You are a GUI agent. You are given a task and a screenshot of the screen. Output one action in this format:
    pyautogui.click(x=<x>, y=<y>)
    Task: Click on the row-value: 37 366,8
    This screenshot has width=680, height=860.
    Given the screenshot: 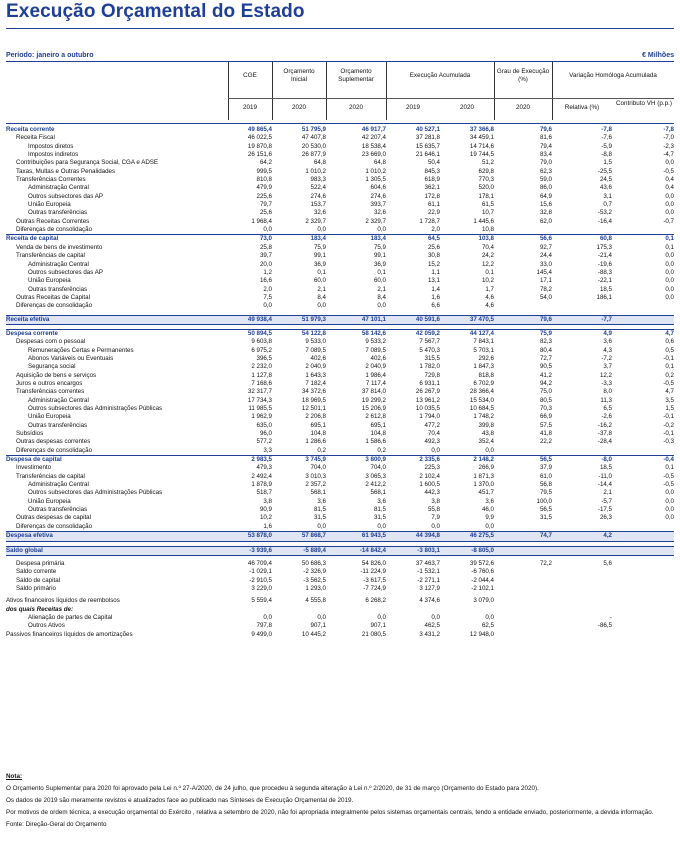 What is the action you would take?
    pyautogui.click(x=481, y=129)
    